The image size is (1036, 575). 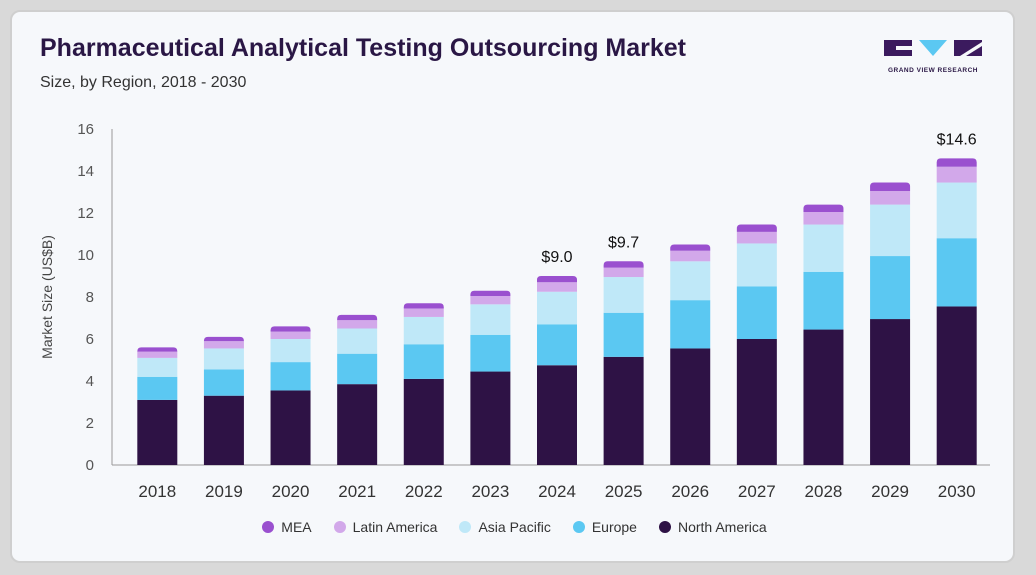 I want to click on legend-item-north-america: North America, so click(x=712, y=527).